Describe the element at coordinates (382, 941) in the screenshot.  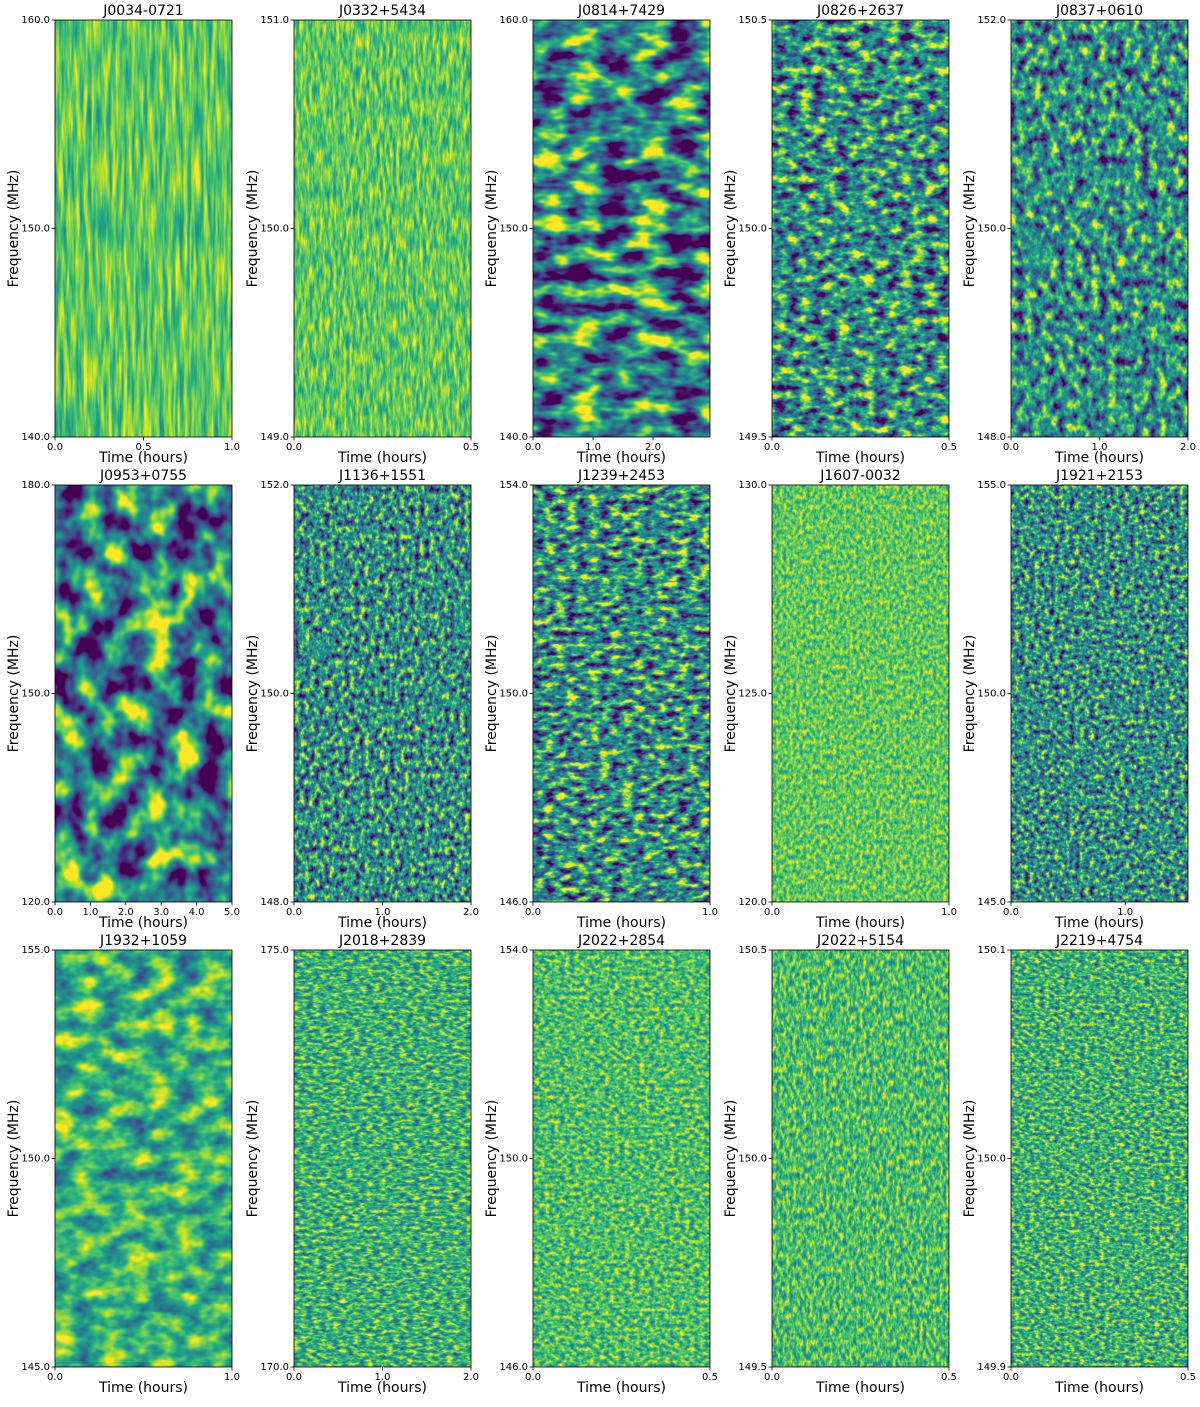
I see `panel-title: J2018+2839` at that location.